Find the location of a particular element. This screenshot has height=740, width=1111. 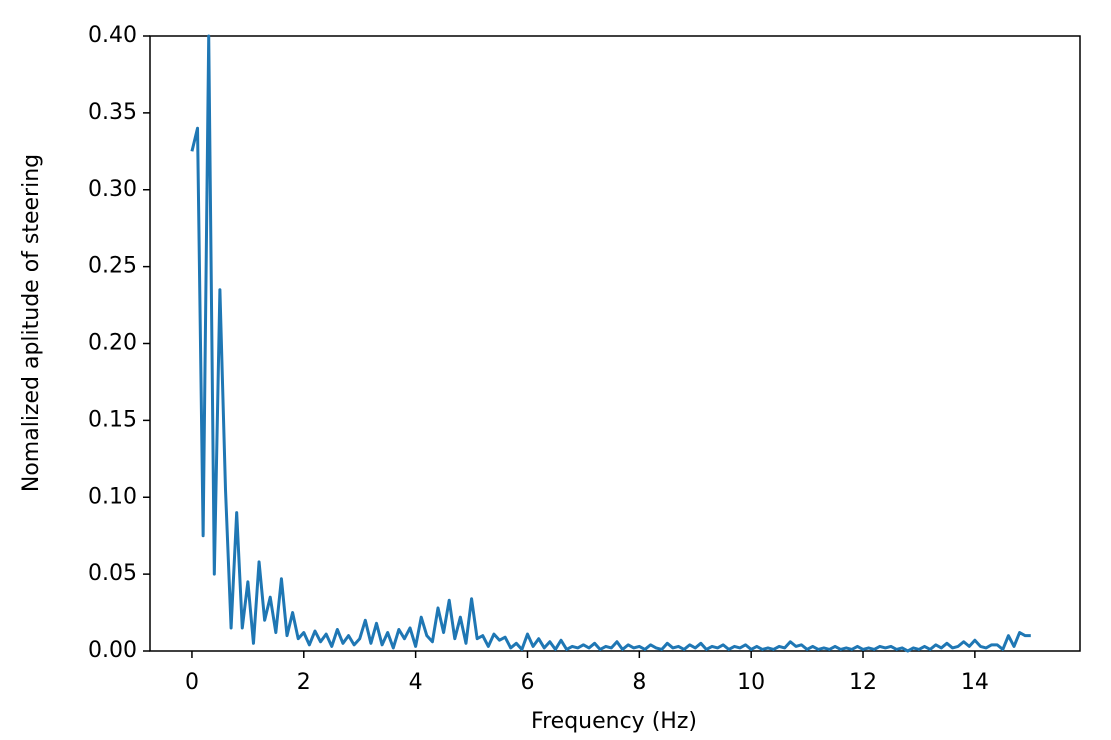

y-tick-label: 0.40 is located at coordinates (112, 35).